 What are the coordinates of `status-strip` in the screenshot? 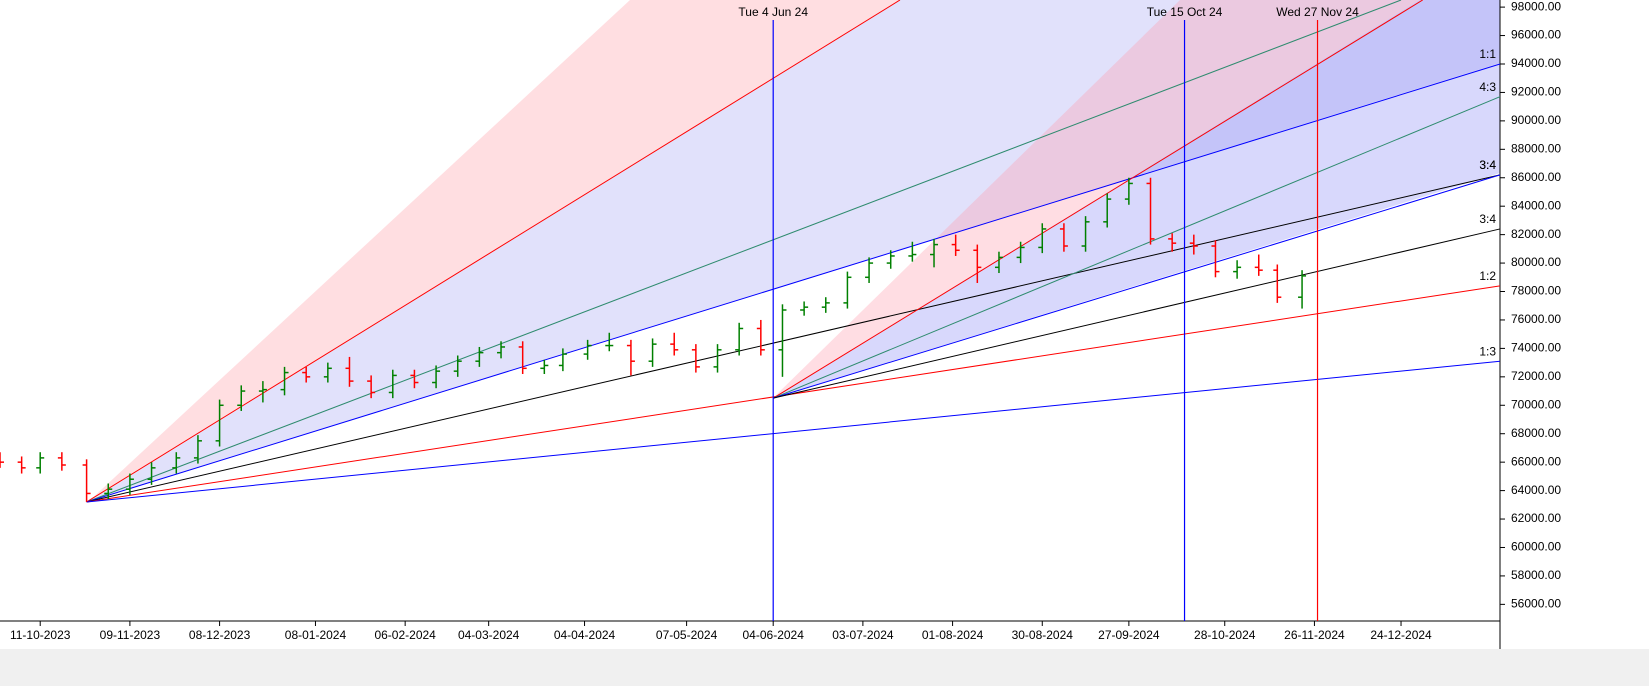 It's located at (824, 667).